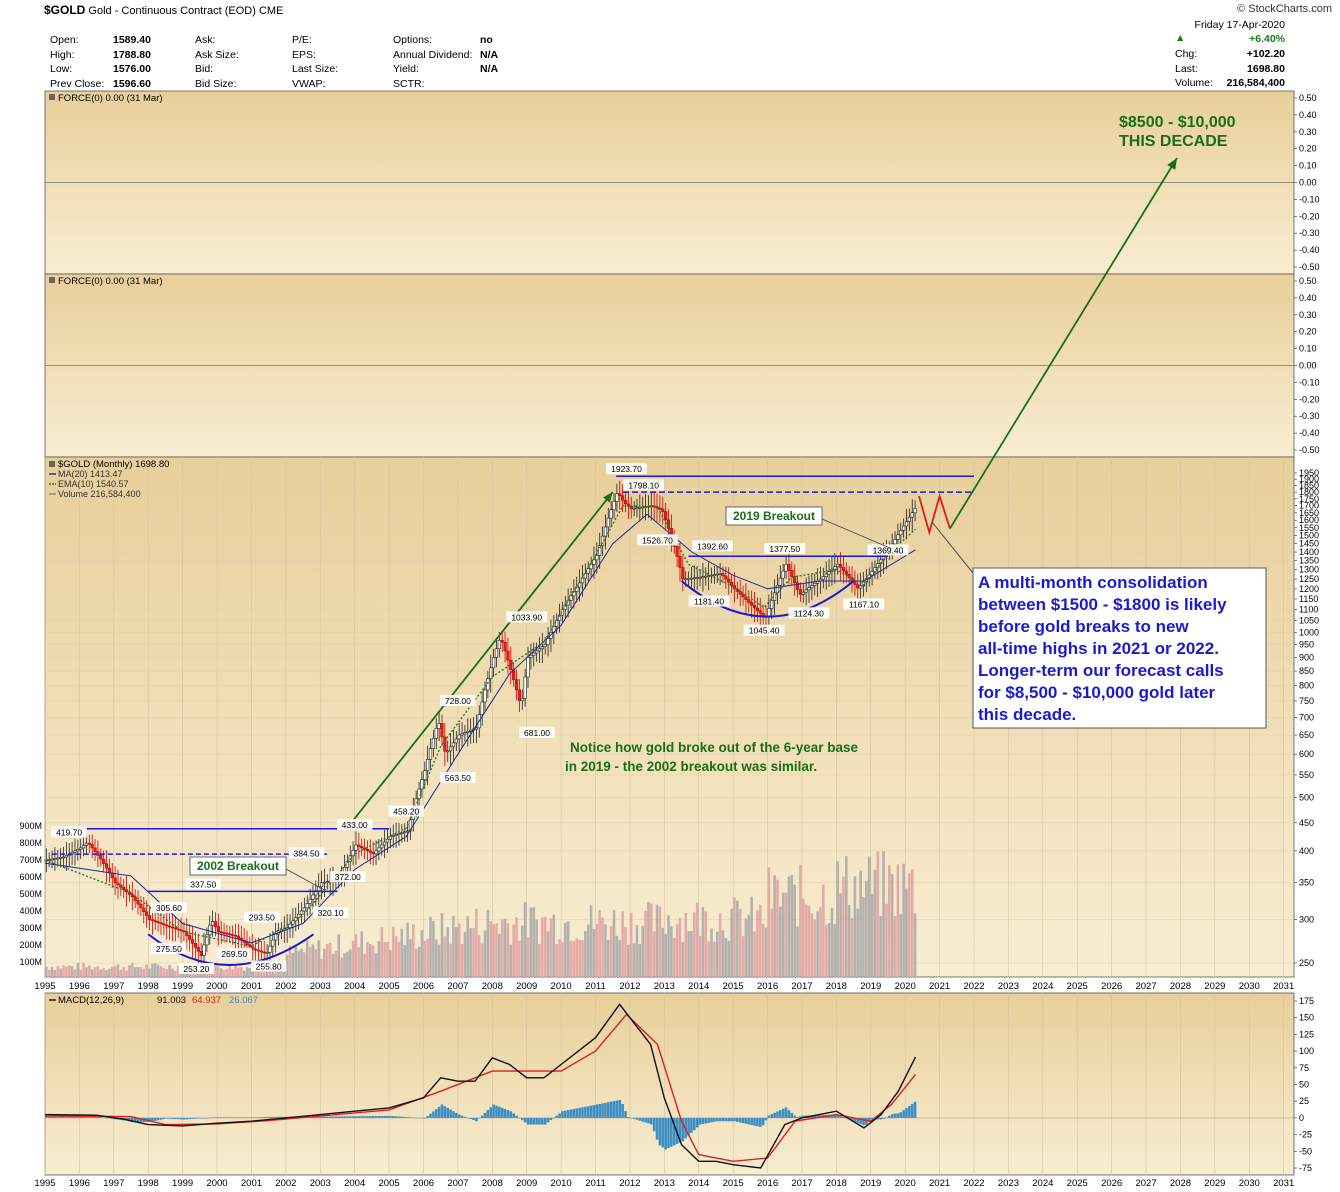 This screenshot has width=1340, height=1192. I want to click on price-tick-label: 1500, so click(1309, 536).